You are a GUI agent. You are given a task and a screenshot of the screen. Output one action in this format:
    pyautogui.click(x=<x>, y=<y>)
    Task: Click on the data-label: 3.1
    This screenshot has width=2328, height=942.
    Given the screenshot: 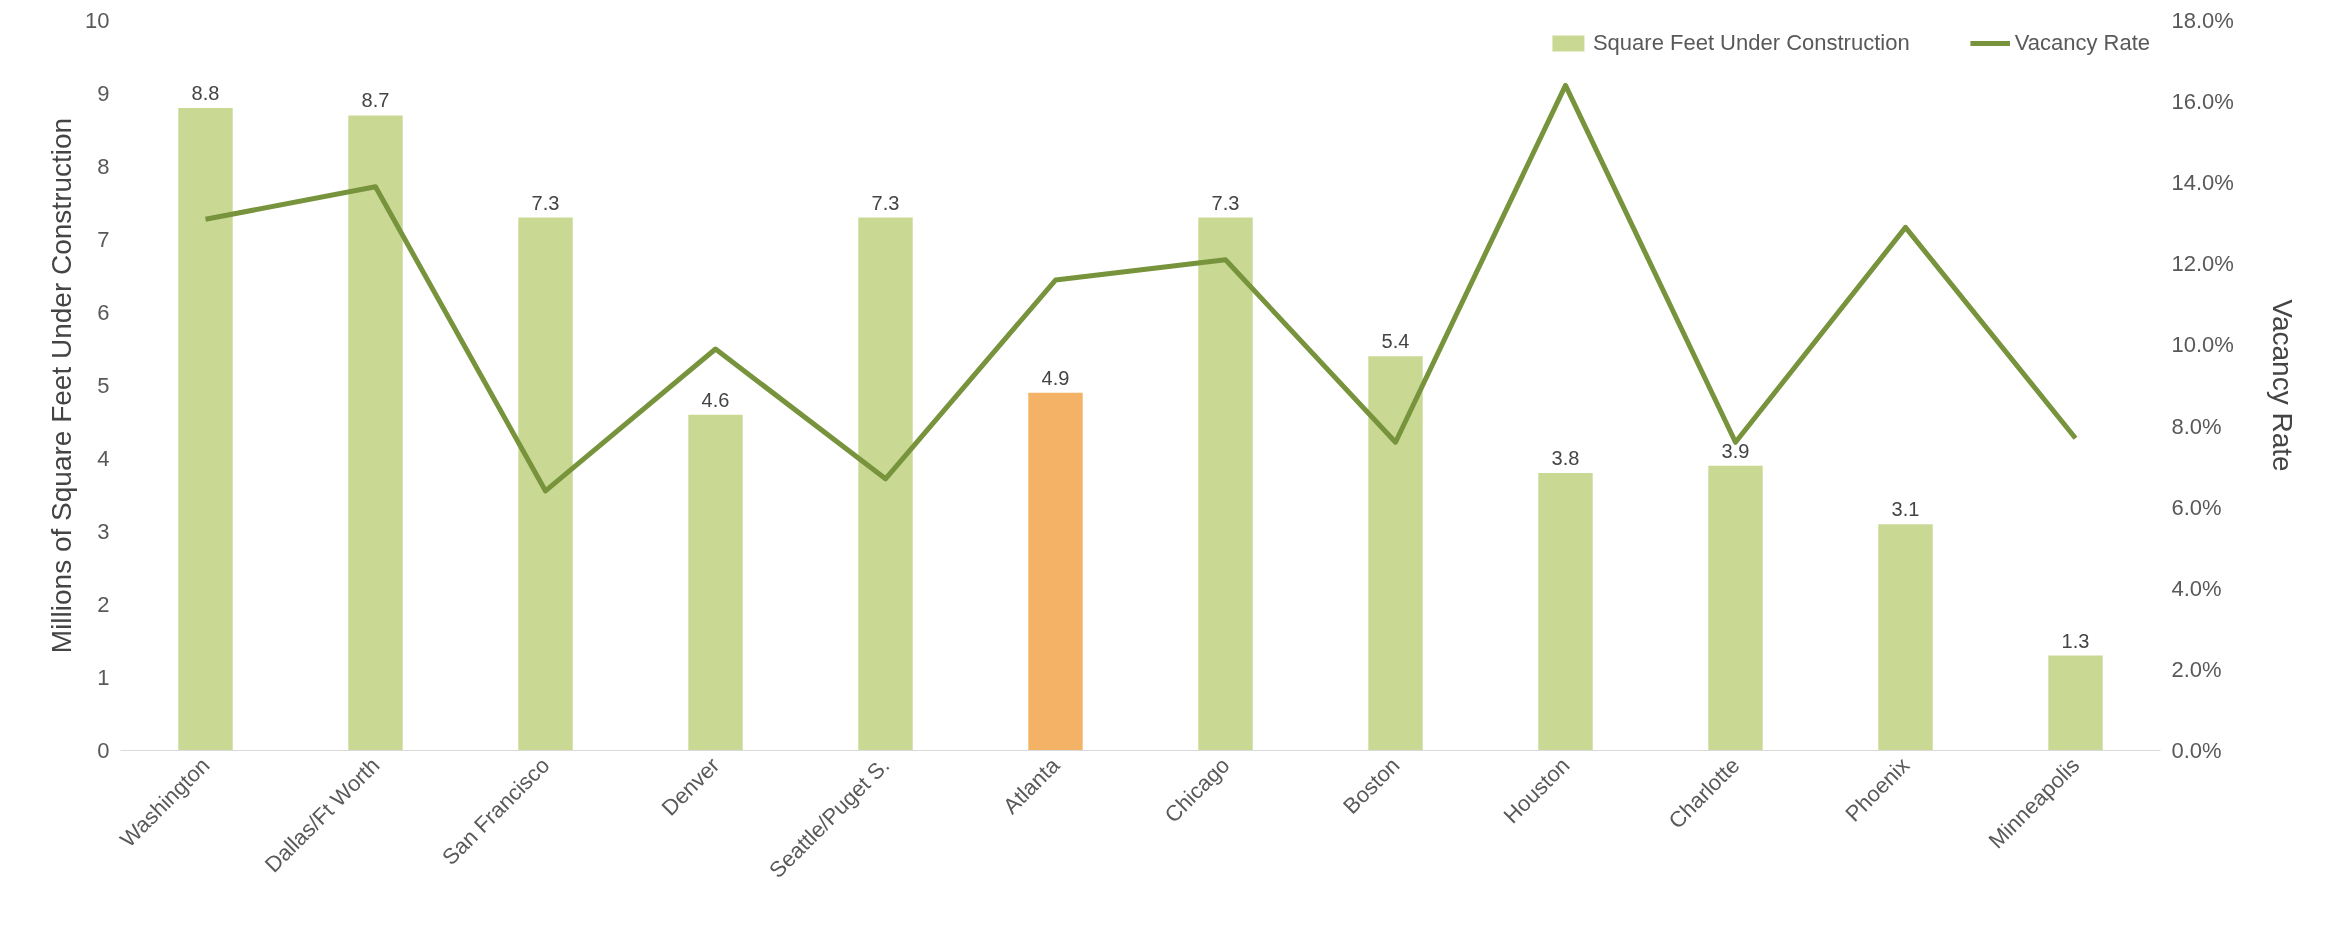 What is the action you would take?
    pyautogui.click(x=1905, y=509)
    